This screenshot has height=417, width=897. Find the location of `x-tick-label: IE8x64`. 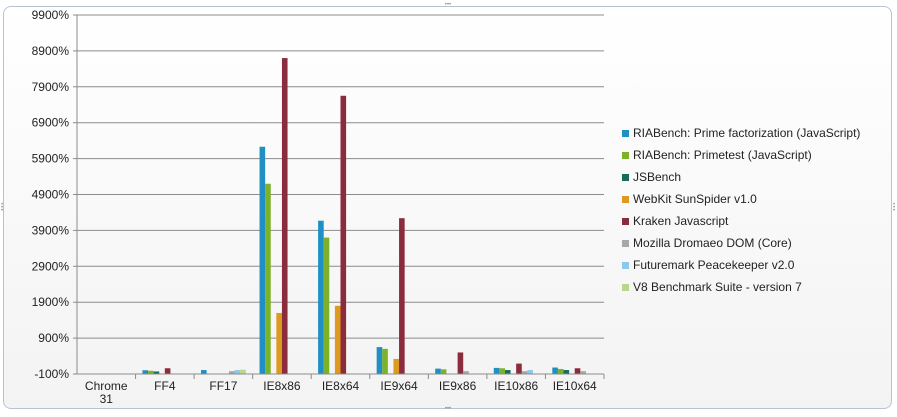

x-tick-label: IE8x64 is located at coordinates (341, 386).